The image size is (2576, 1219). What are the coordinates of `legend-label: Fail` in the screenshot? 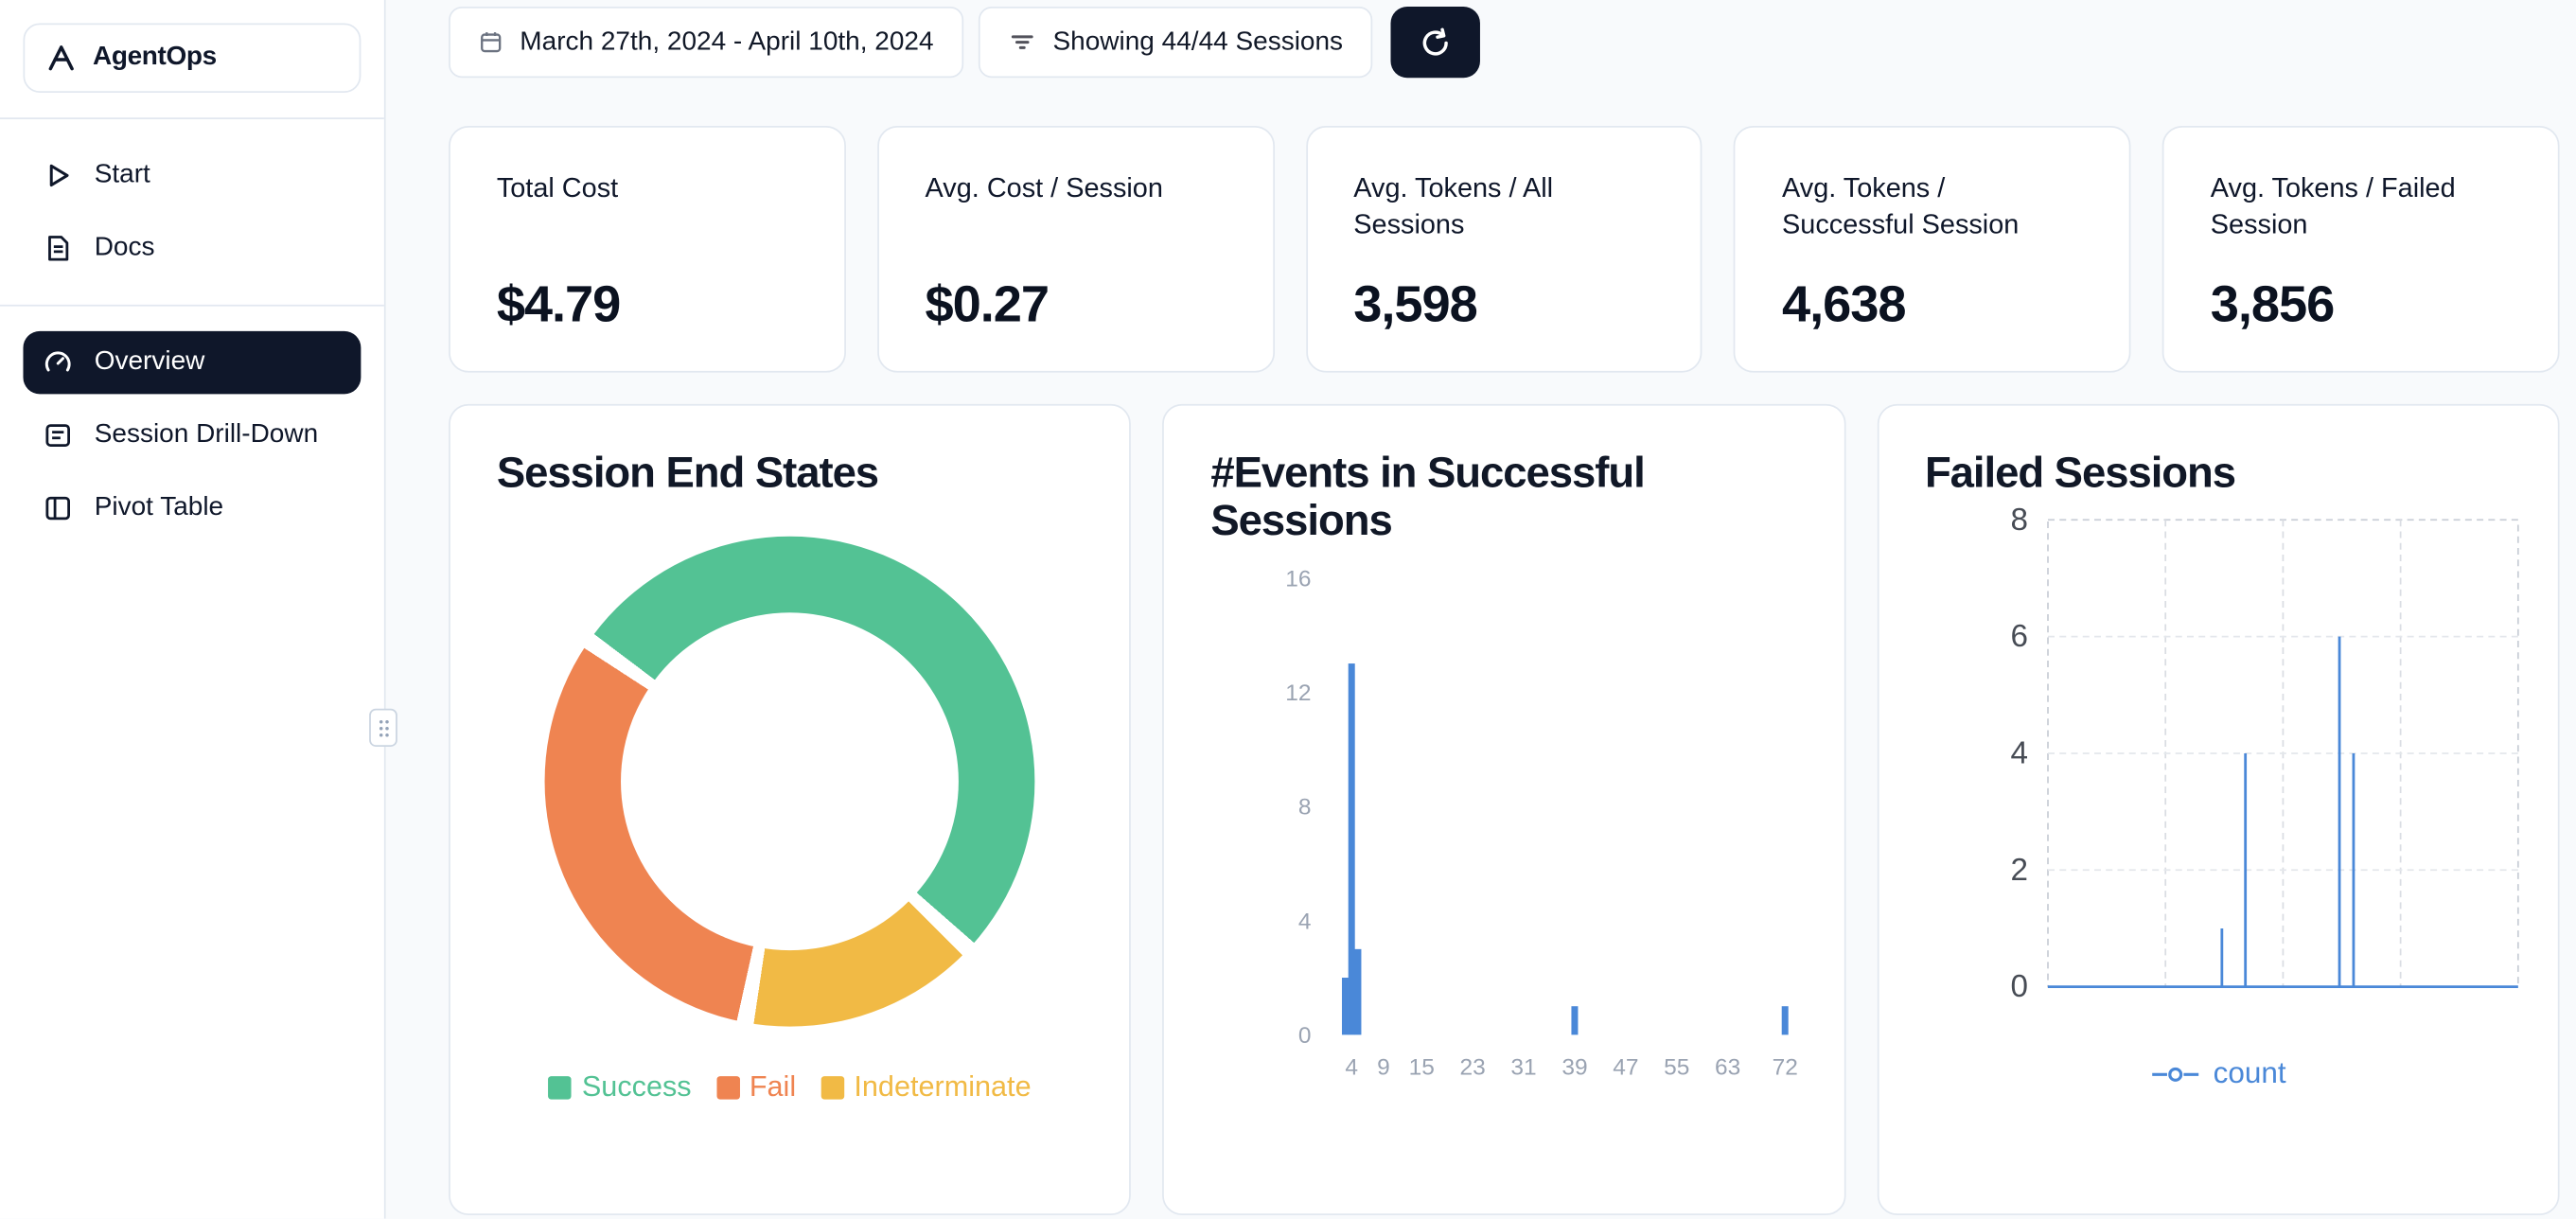 It's located at (773, 1086).